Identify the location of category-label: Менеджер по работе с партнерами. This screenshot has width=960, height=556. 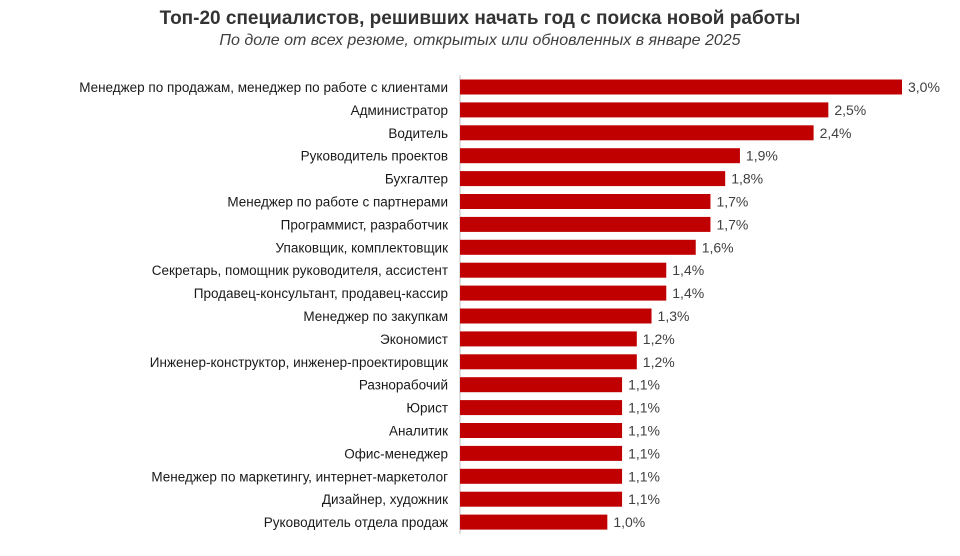
(337, 202).